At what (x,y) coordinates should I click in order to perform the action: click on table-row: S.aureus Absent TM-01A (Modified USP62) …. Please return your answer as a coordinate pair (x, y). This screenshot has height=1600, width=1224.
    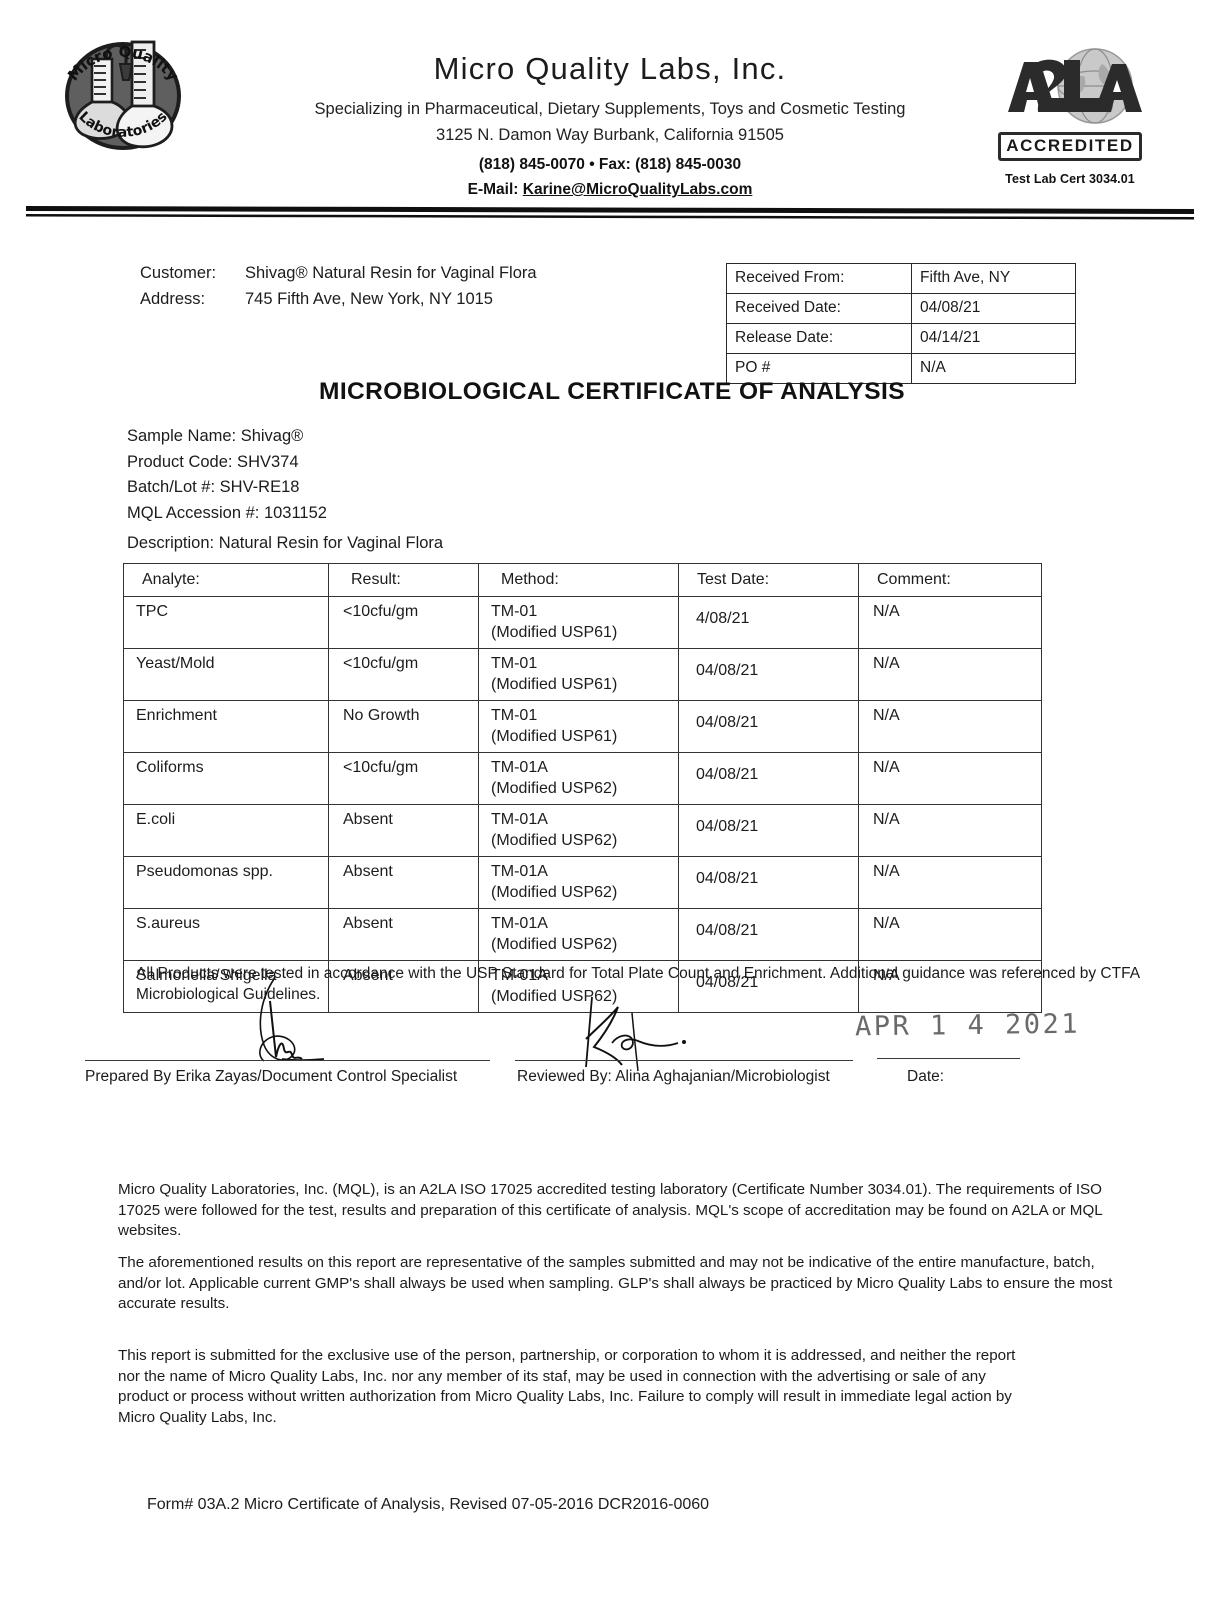
    Looking at the image, I should click on (582, 934).